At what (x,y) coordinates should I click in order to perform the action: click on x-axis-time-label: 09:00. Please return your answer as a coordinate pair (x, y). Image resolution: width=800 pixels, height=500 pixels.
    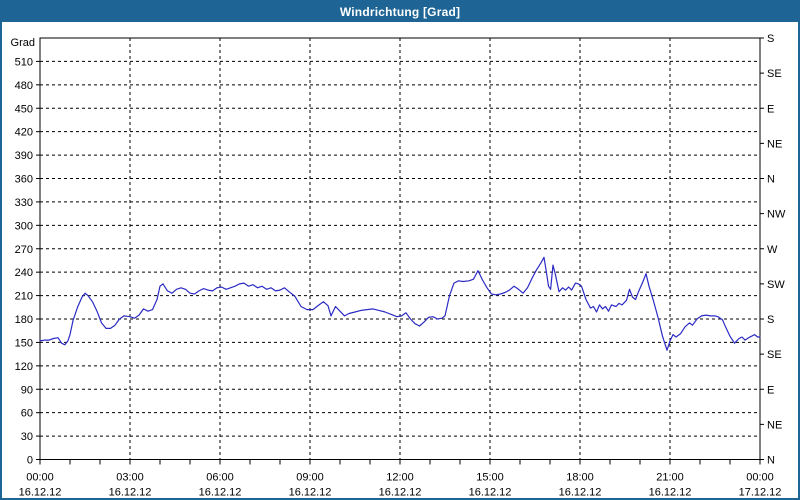
    Looking at the image, I should click on (310, 478).